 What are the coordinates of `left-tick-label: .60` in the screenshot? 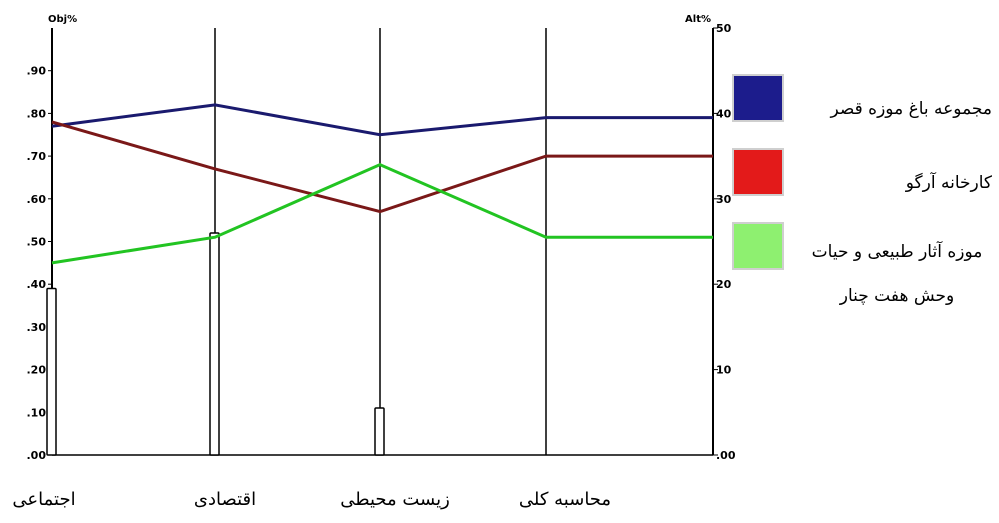 It's located at (37, 199).